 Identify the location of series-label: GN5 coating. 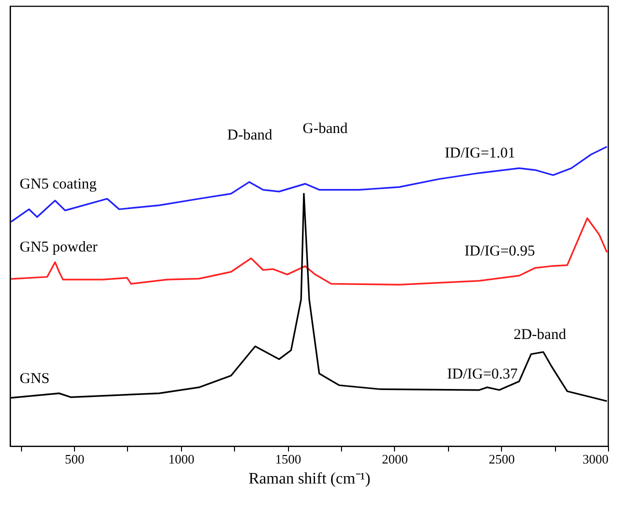
(59, 184).